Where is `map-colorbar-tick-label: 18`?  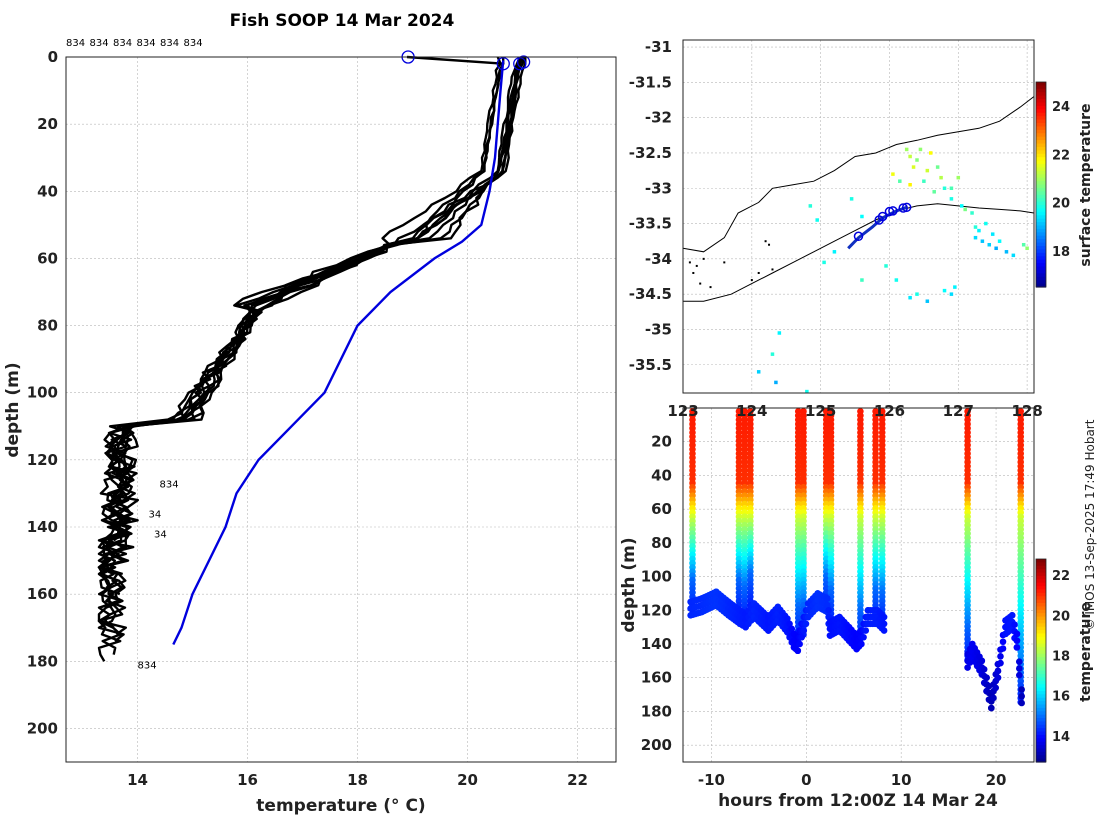
map-colorbar-tick-label: 18 is located at coordinates (1061, 252).